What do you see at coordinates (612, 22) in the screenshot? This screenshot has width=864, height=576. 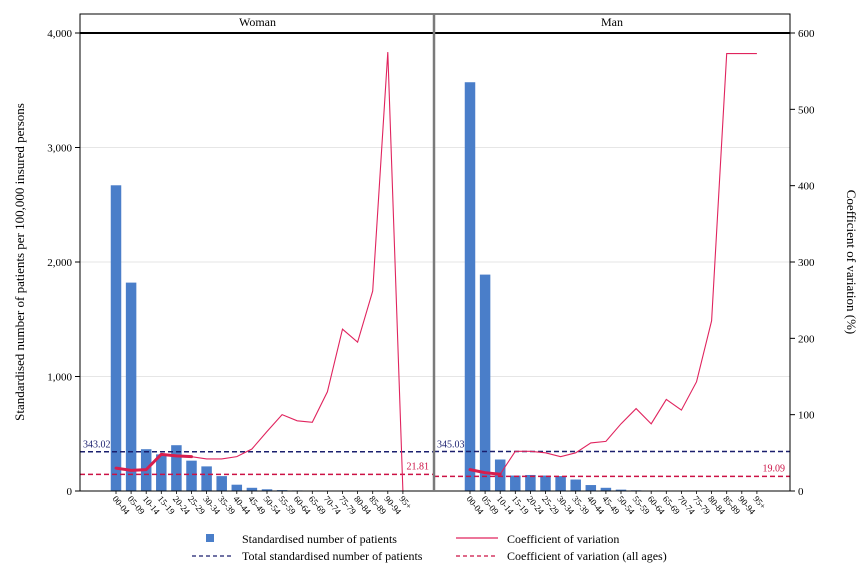 I see `panel-title-man: Man` at bounding box center [612, 22].